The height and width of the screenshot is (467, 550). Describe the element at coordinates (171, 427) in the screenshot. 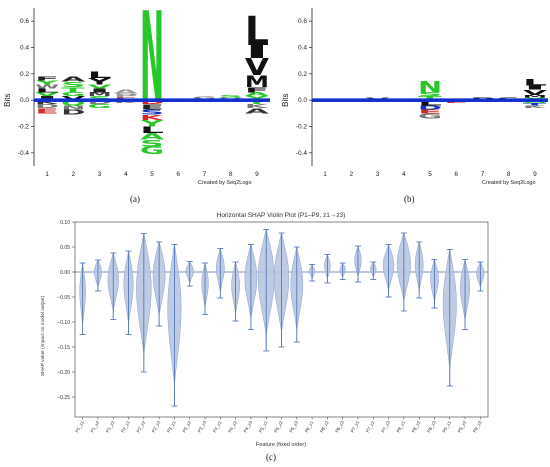

I see `violin-x-tick-label: P3_z1` at that location.